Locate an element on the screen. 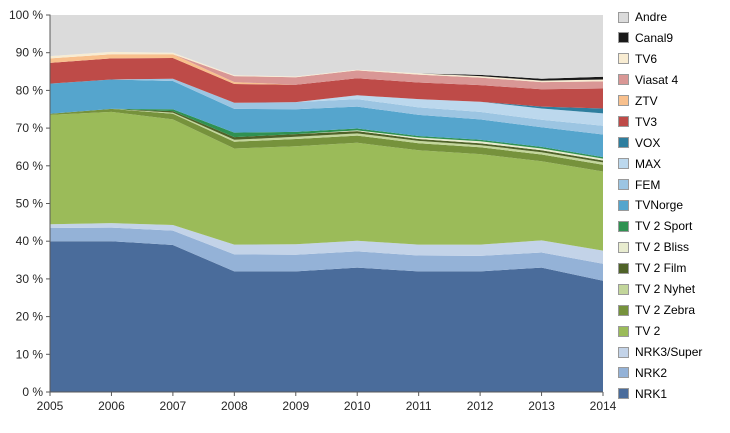  legend-label: Canal9 is located at coordinates (654, 37).